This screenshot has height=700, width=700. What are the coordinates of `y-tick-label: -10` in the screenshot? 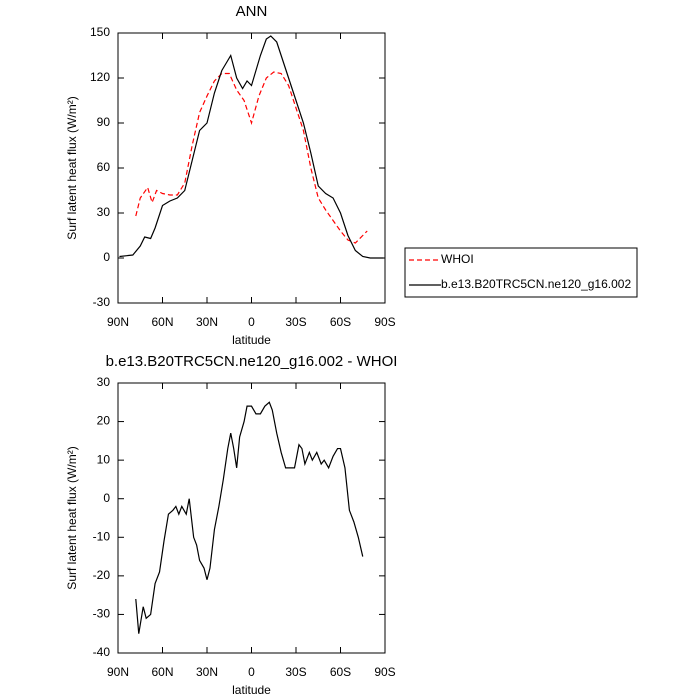 It's located at (102, 536).